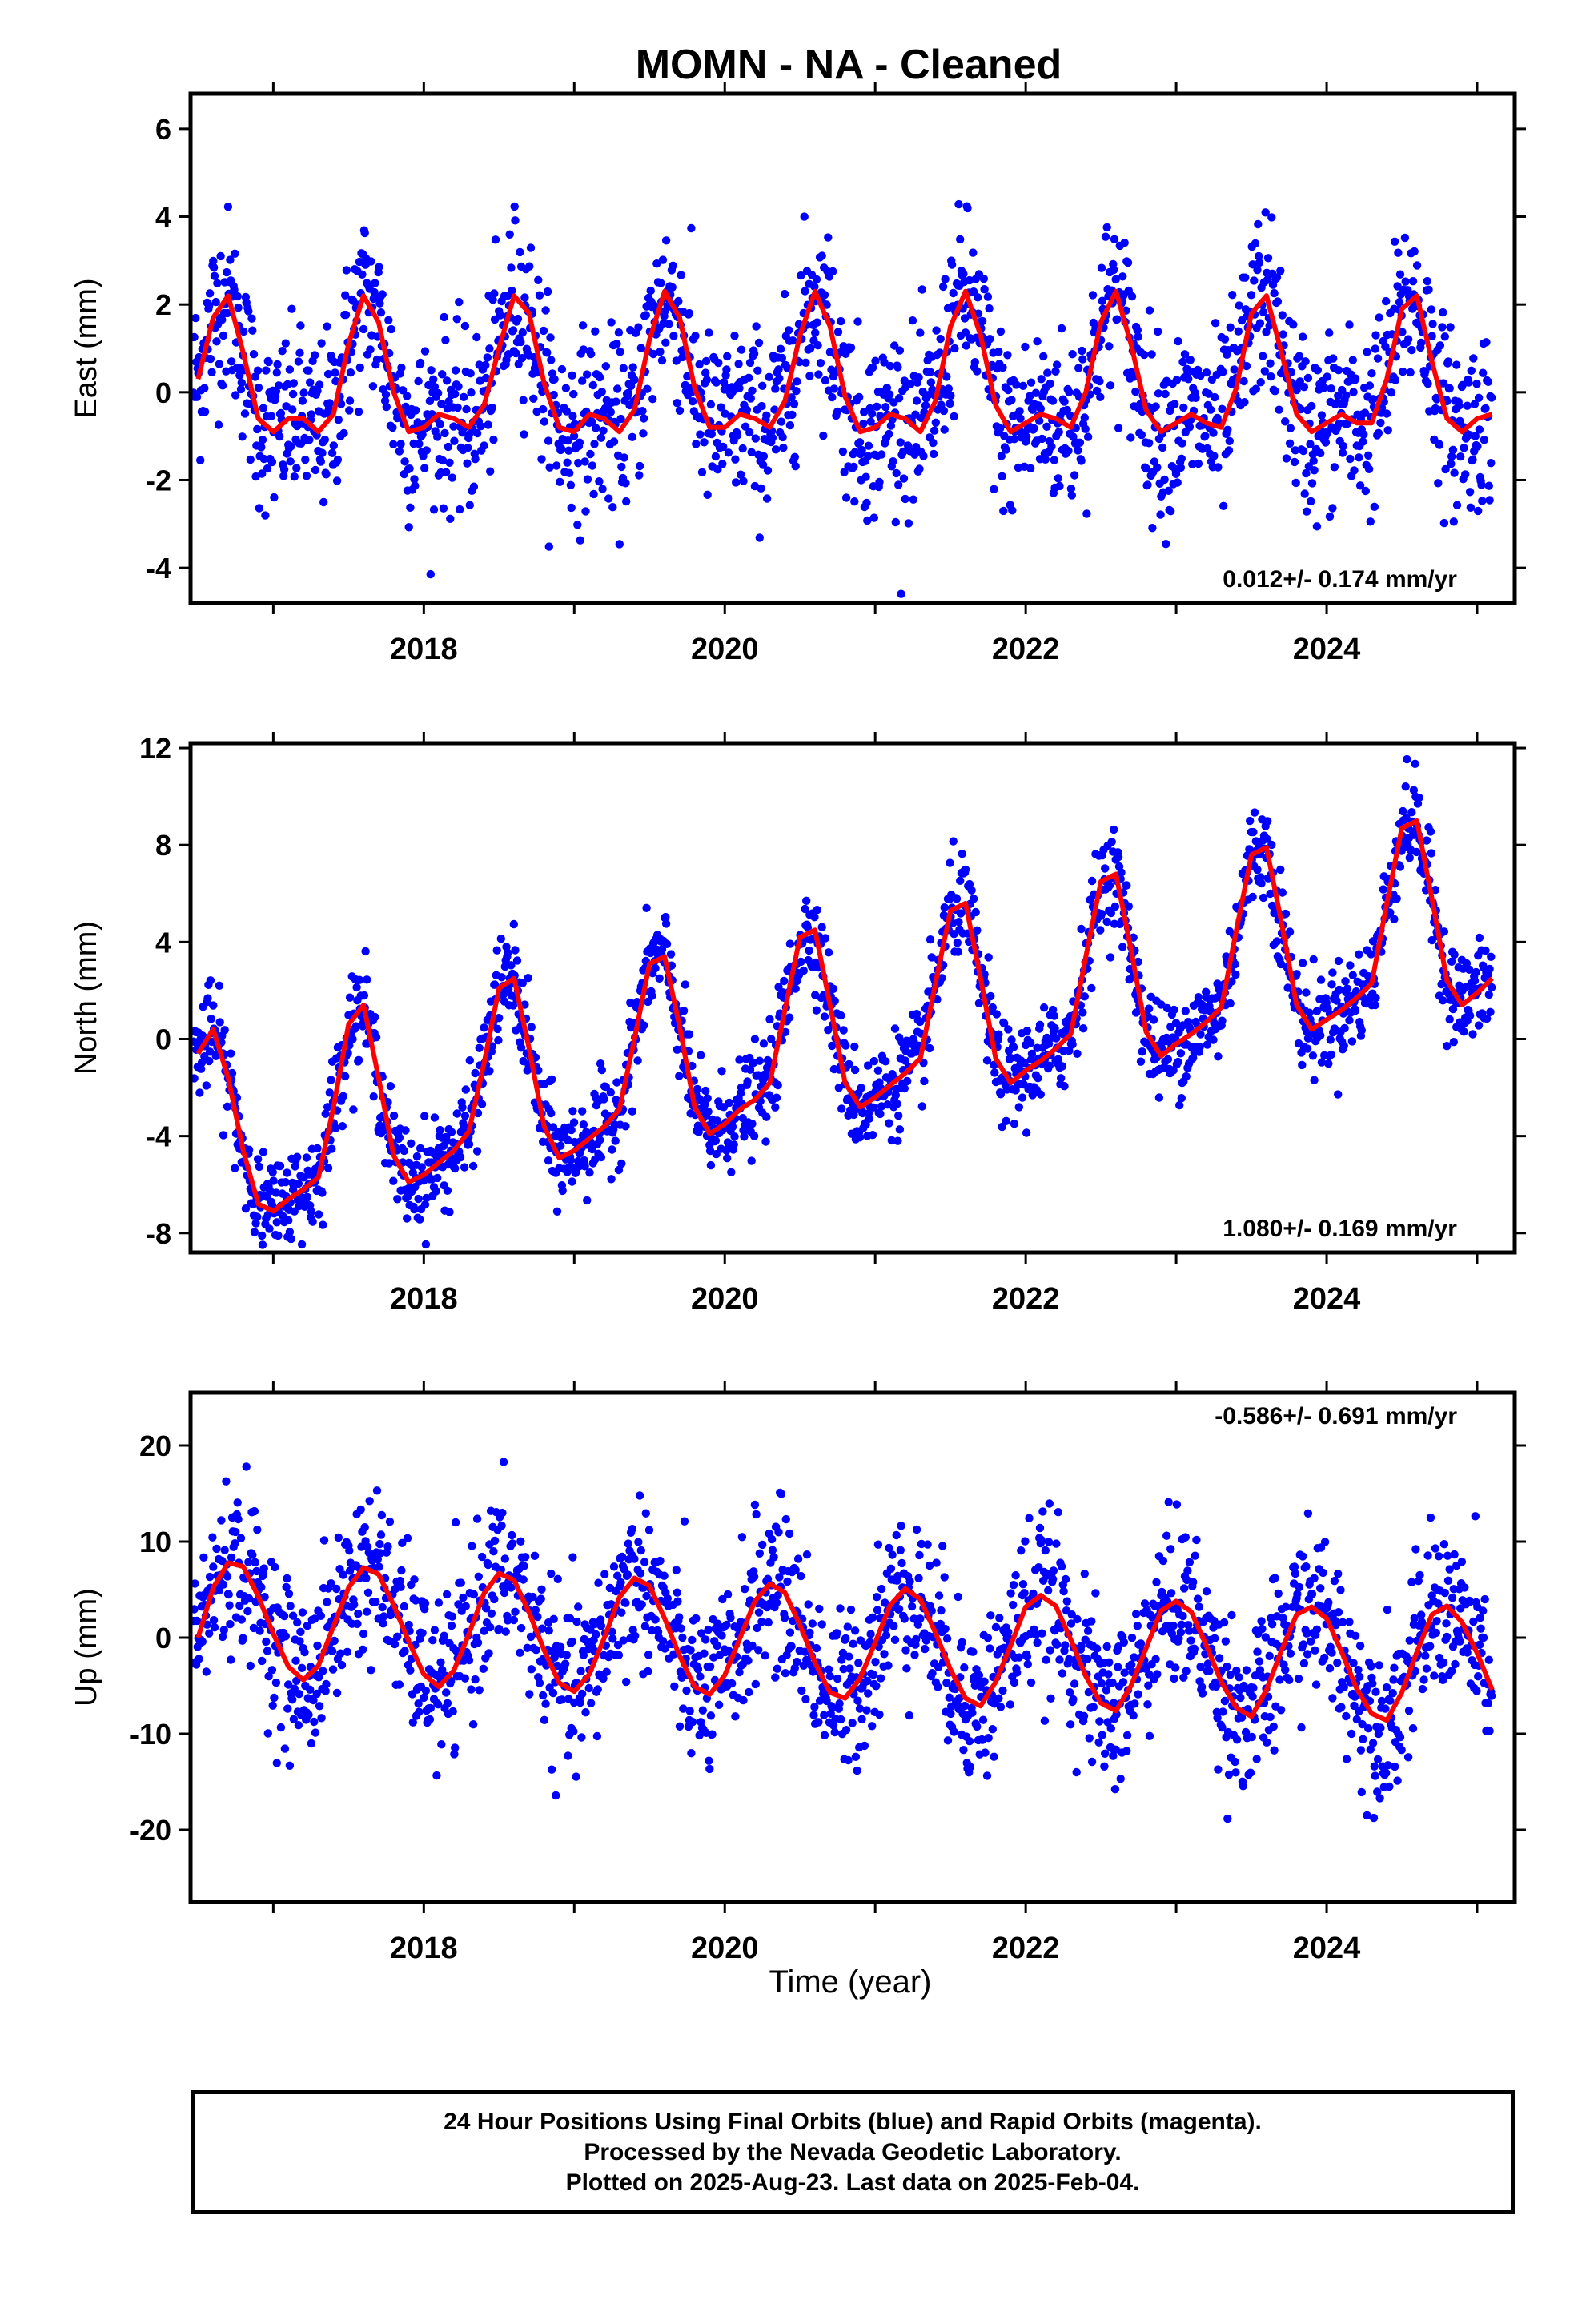  Describe the element at coordinates (424, 1299) in the screenshot. I see `x-tick-label: 2018` at that location.